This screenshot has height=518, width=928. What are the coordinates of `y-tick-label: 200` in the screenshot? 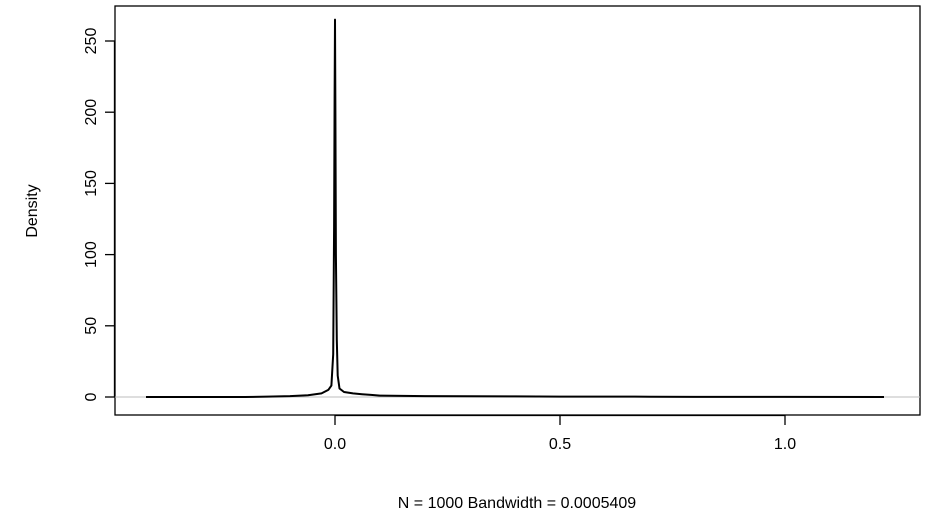 It's located at (91, 112).